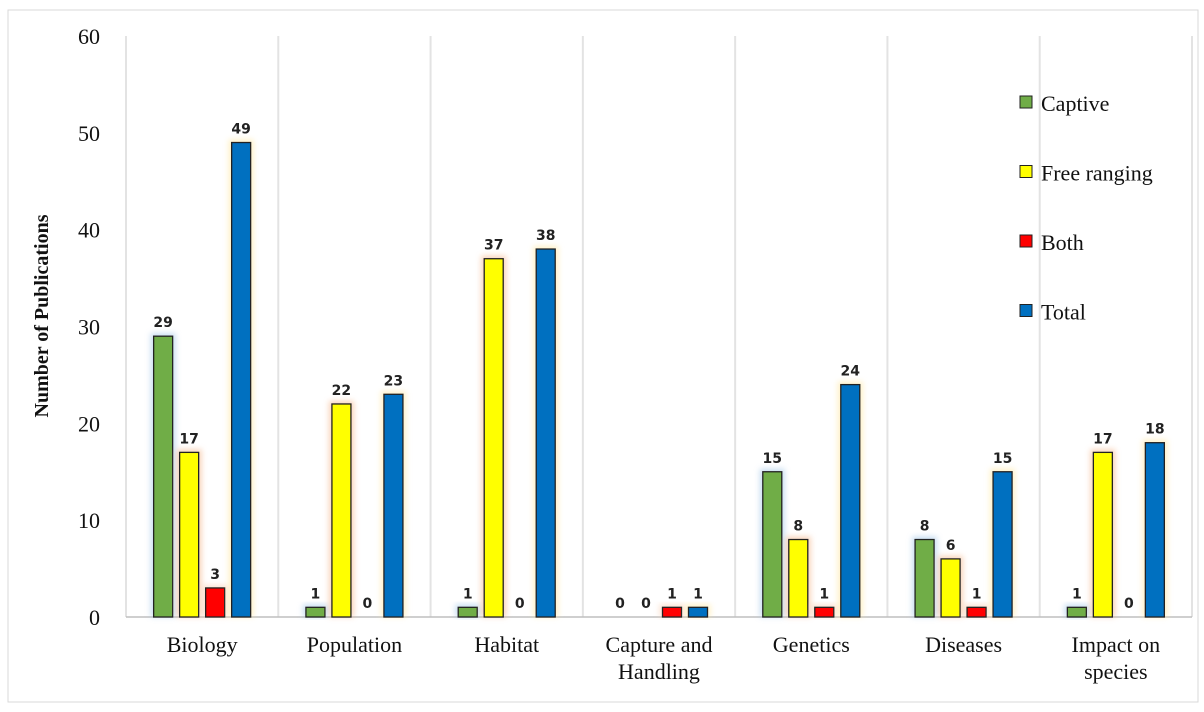  What do you see at coordinates (354, 644) in the screenshot?
I see `x-tick-label: Population` at bounding box center [354, 644].